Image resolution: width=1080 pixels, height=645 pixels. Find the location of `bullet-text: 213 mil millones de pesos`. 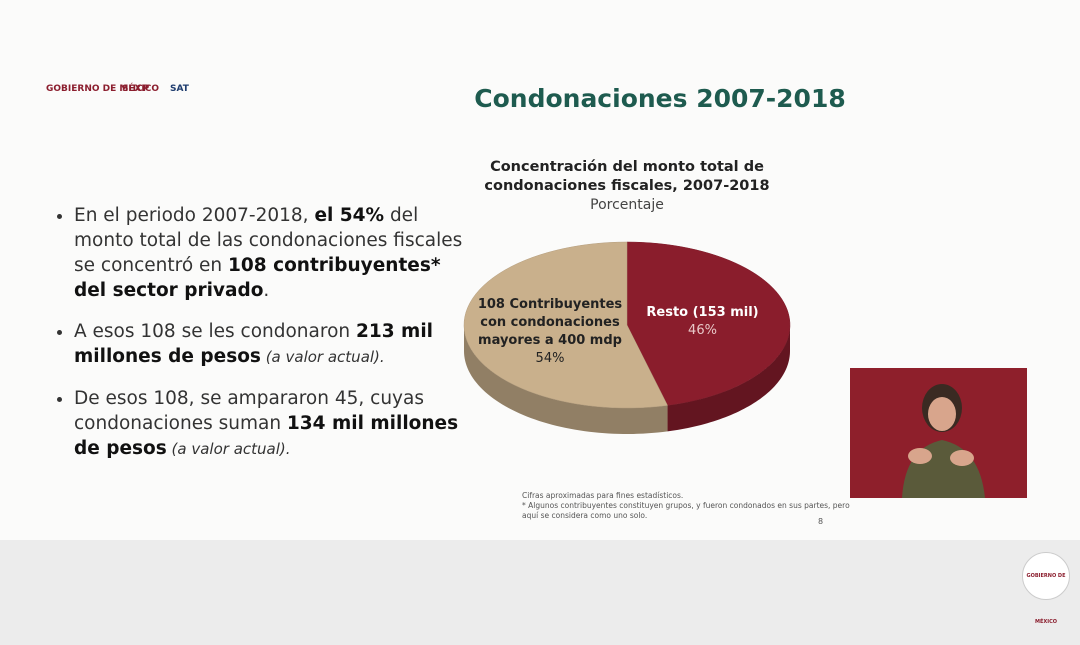

bullet-text: 213 mil millones de pesos is located at coordinates (254, 344).